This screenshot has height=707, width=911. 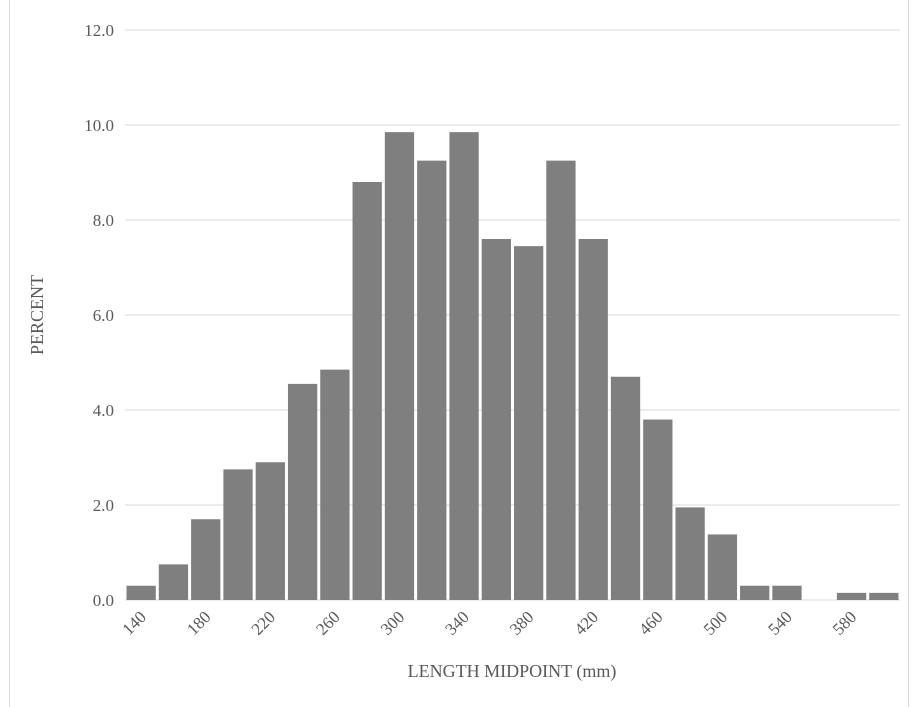 What do you see at coordinates (512, 671) in the screenshot?
I see `x-axis-title: LENGTH MIDPOINT (mm)` at bounding box center [512, 671].